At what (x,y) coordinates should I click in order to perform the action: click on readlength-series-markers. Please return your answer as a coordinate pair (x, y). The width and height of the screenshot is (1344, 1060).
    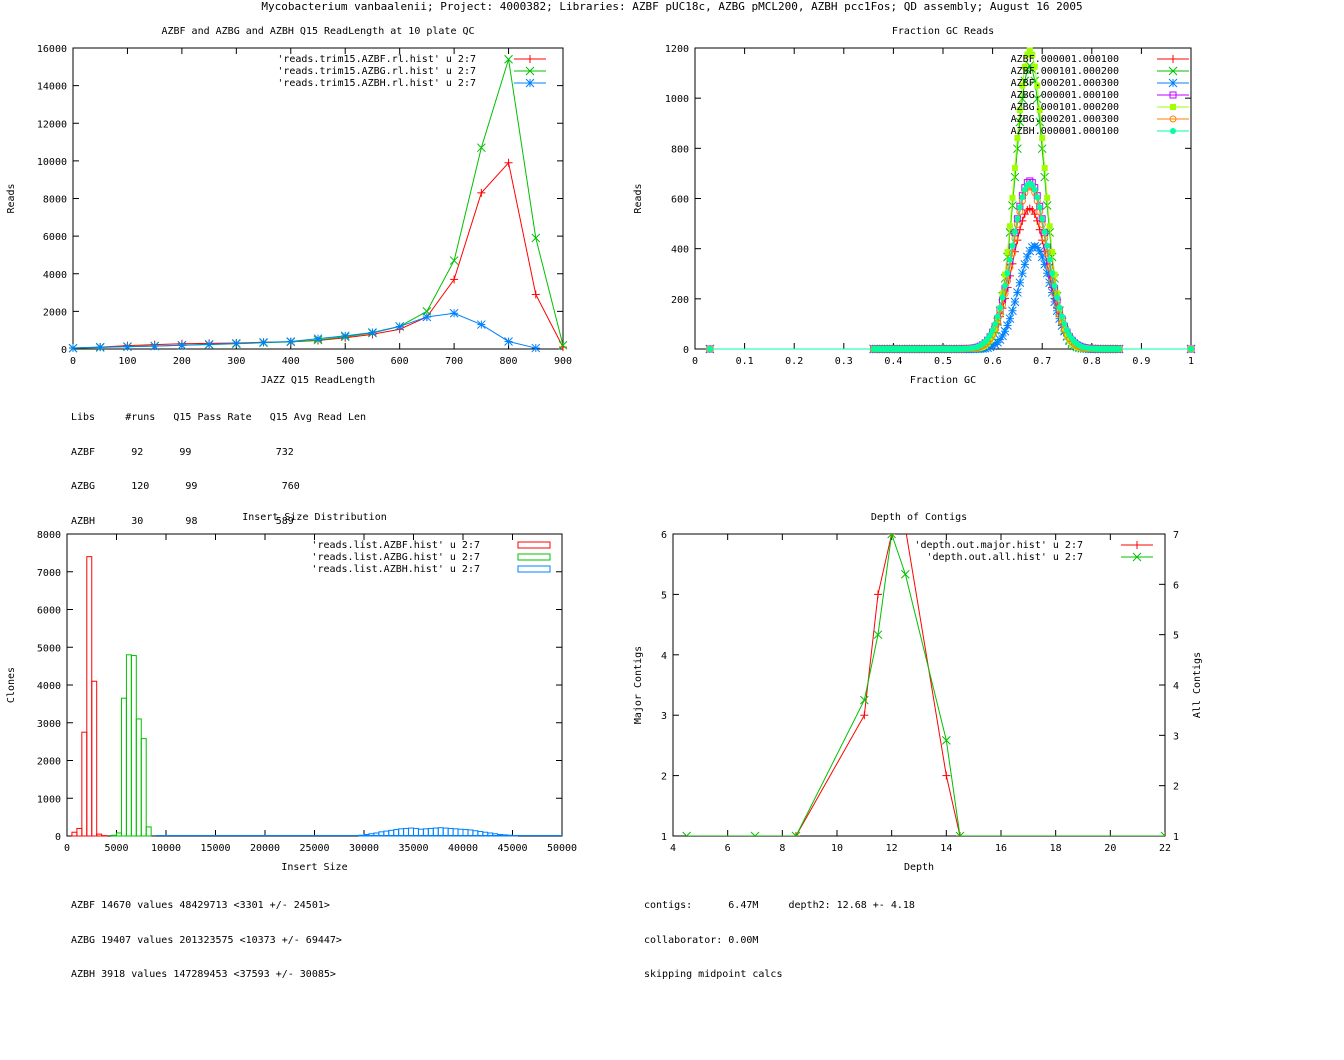
    Looking at the image, I should click on (318, 255).